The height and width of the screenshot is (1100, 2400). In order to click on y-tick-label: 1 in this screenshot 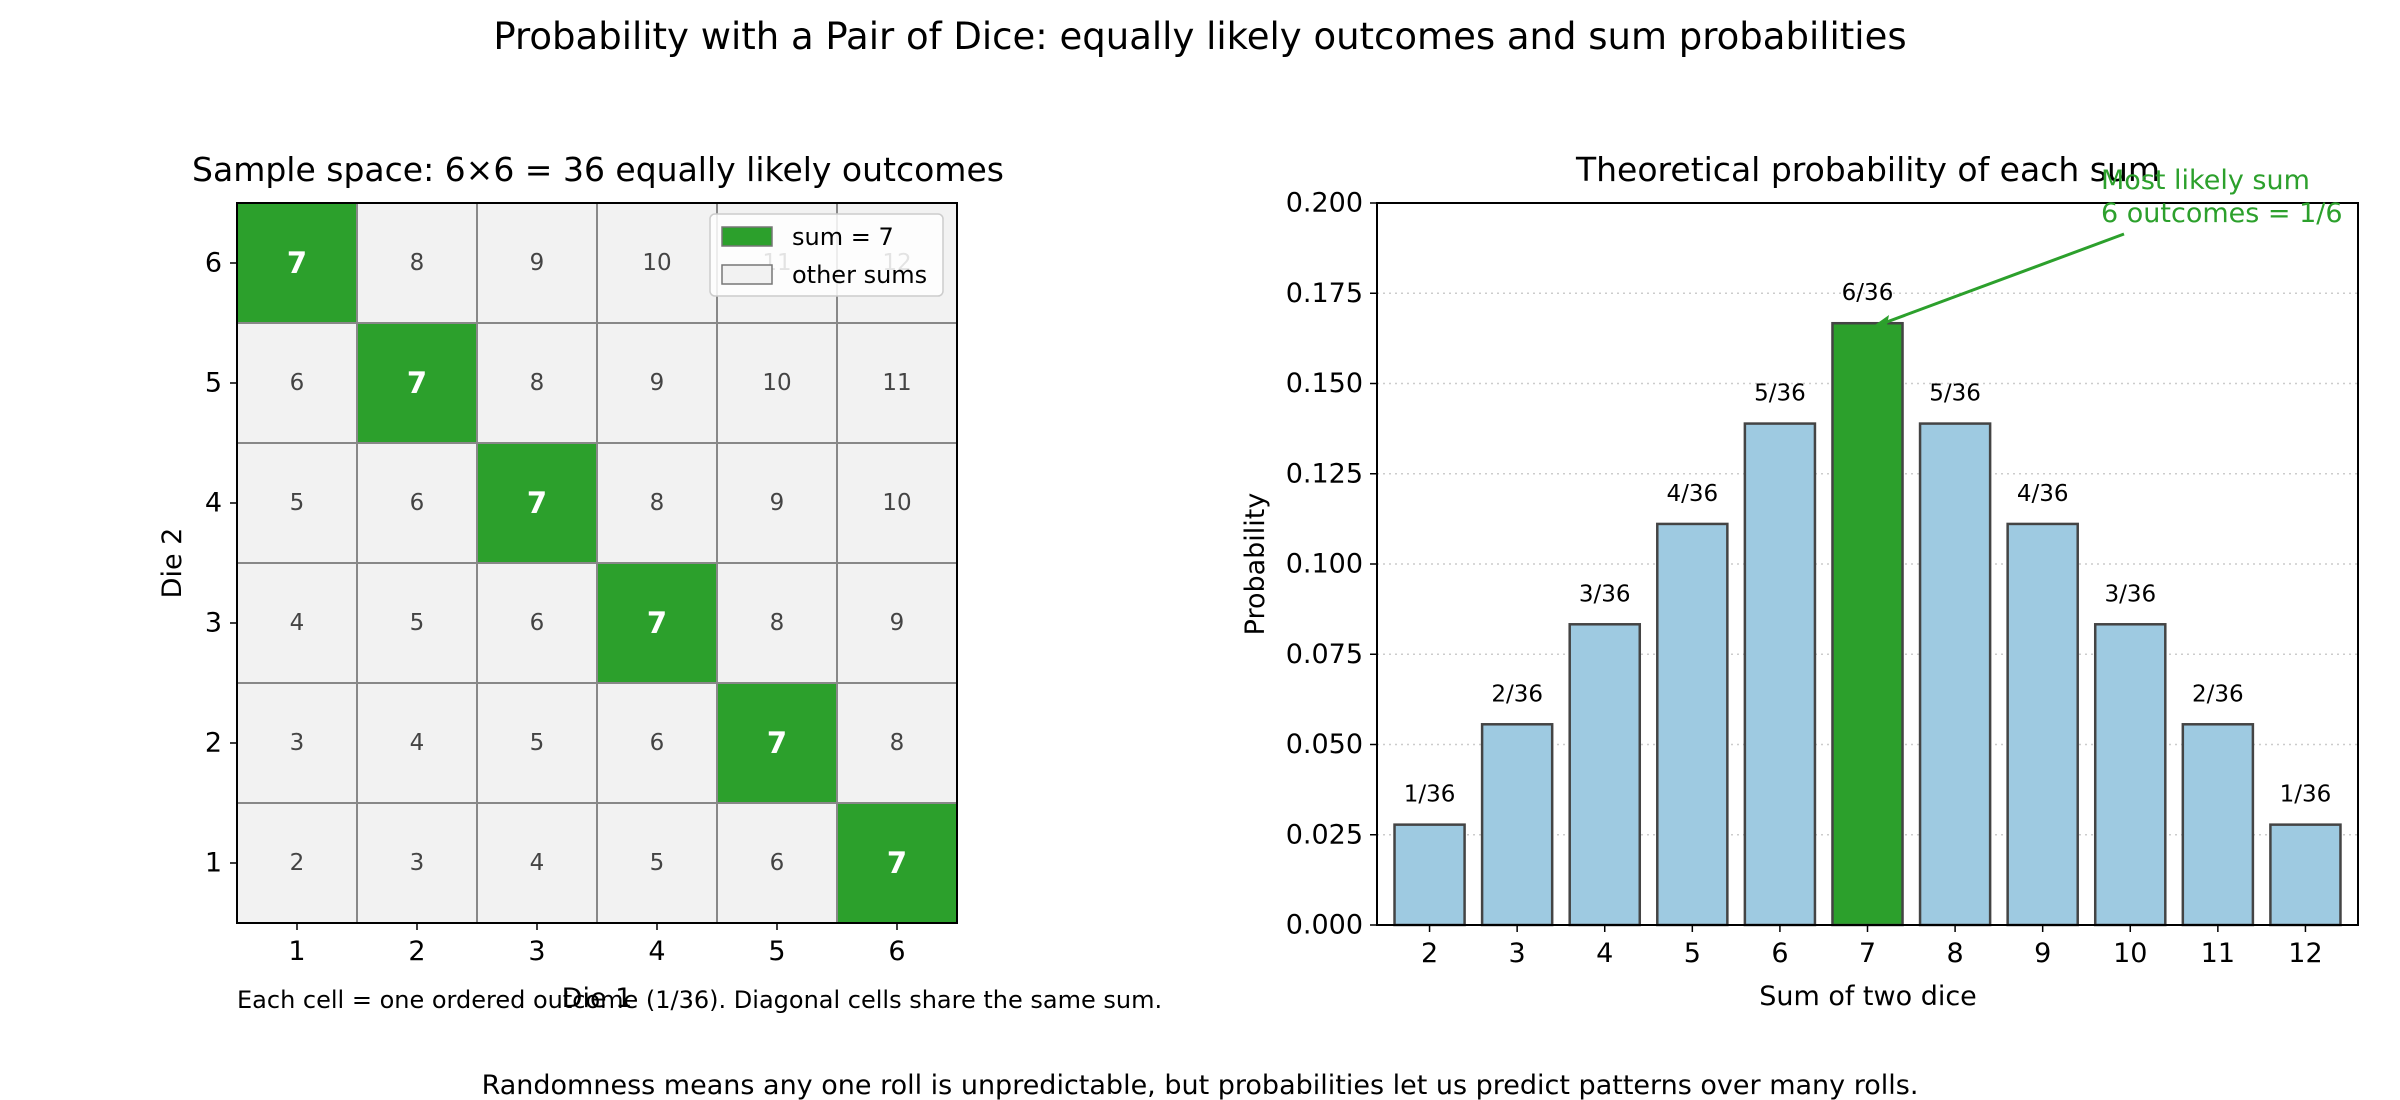, I will do `click(213, 863)`.